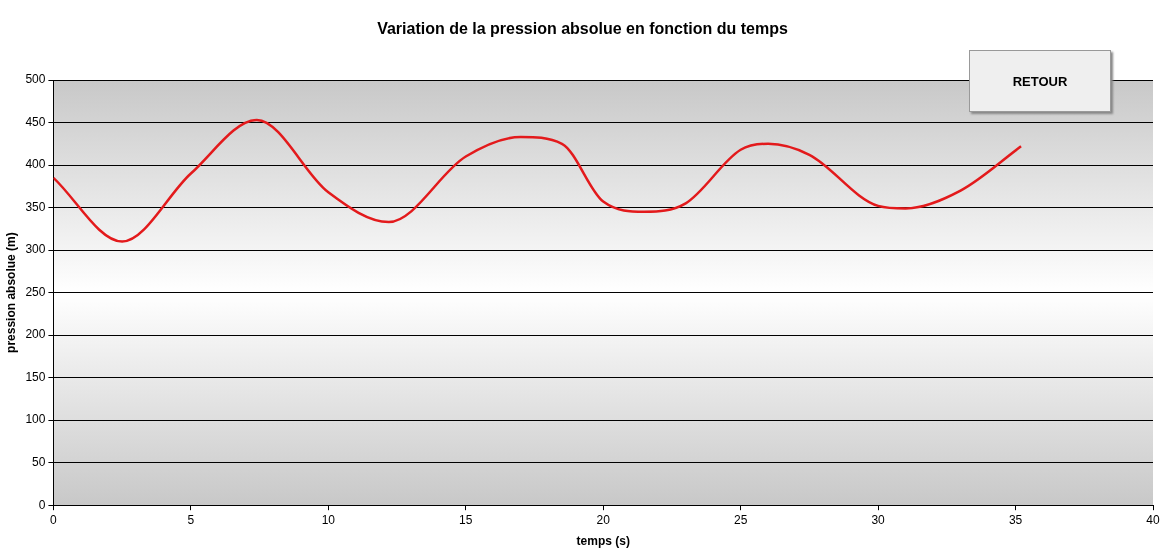 The height and width of the screenshot is (553, 1165). I want to click on y-tick-label: 200, so click(35, 334).